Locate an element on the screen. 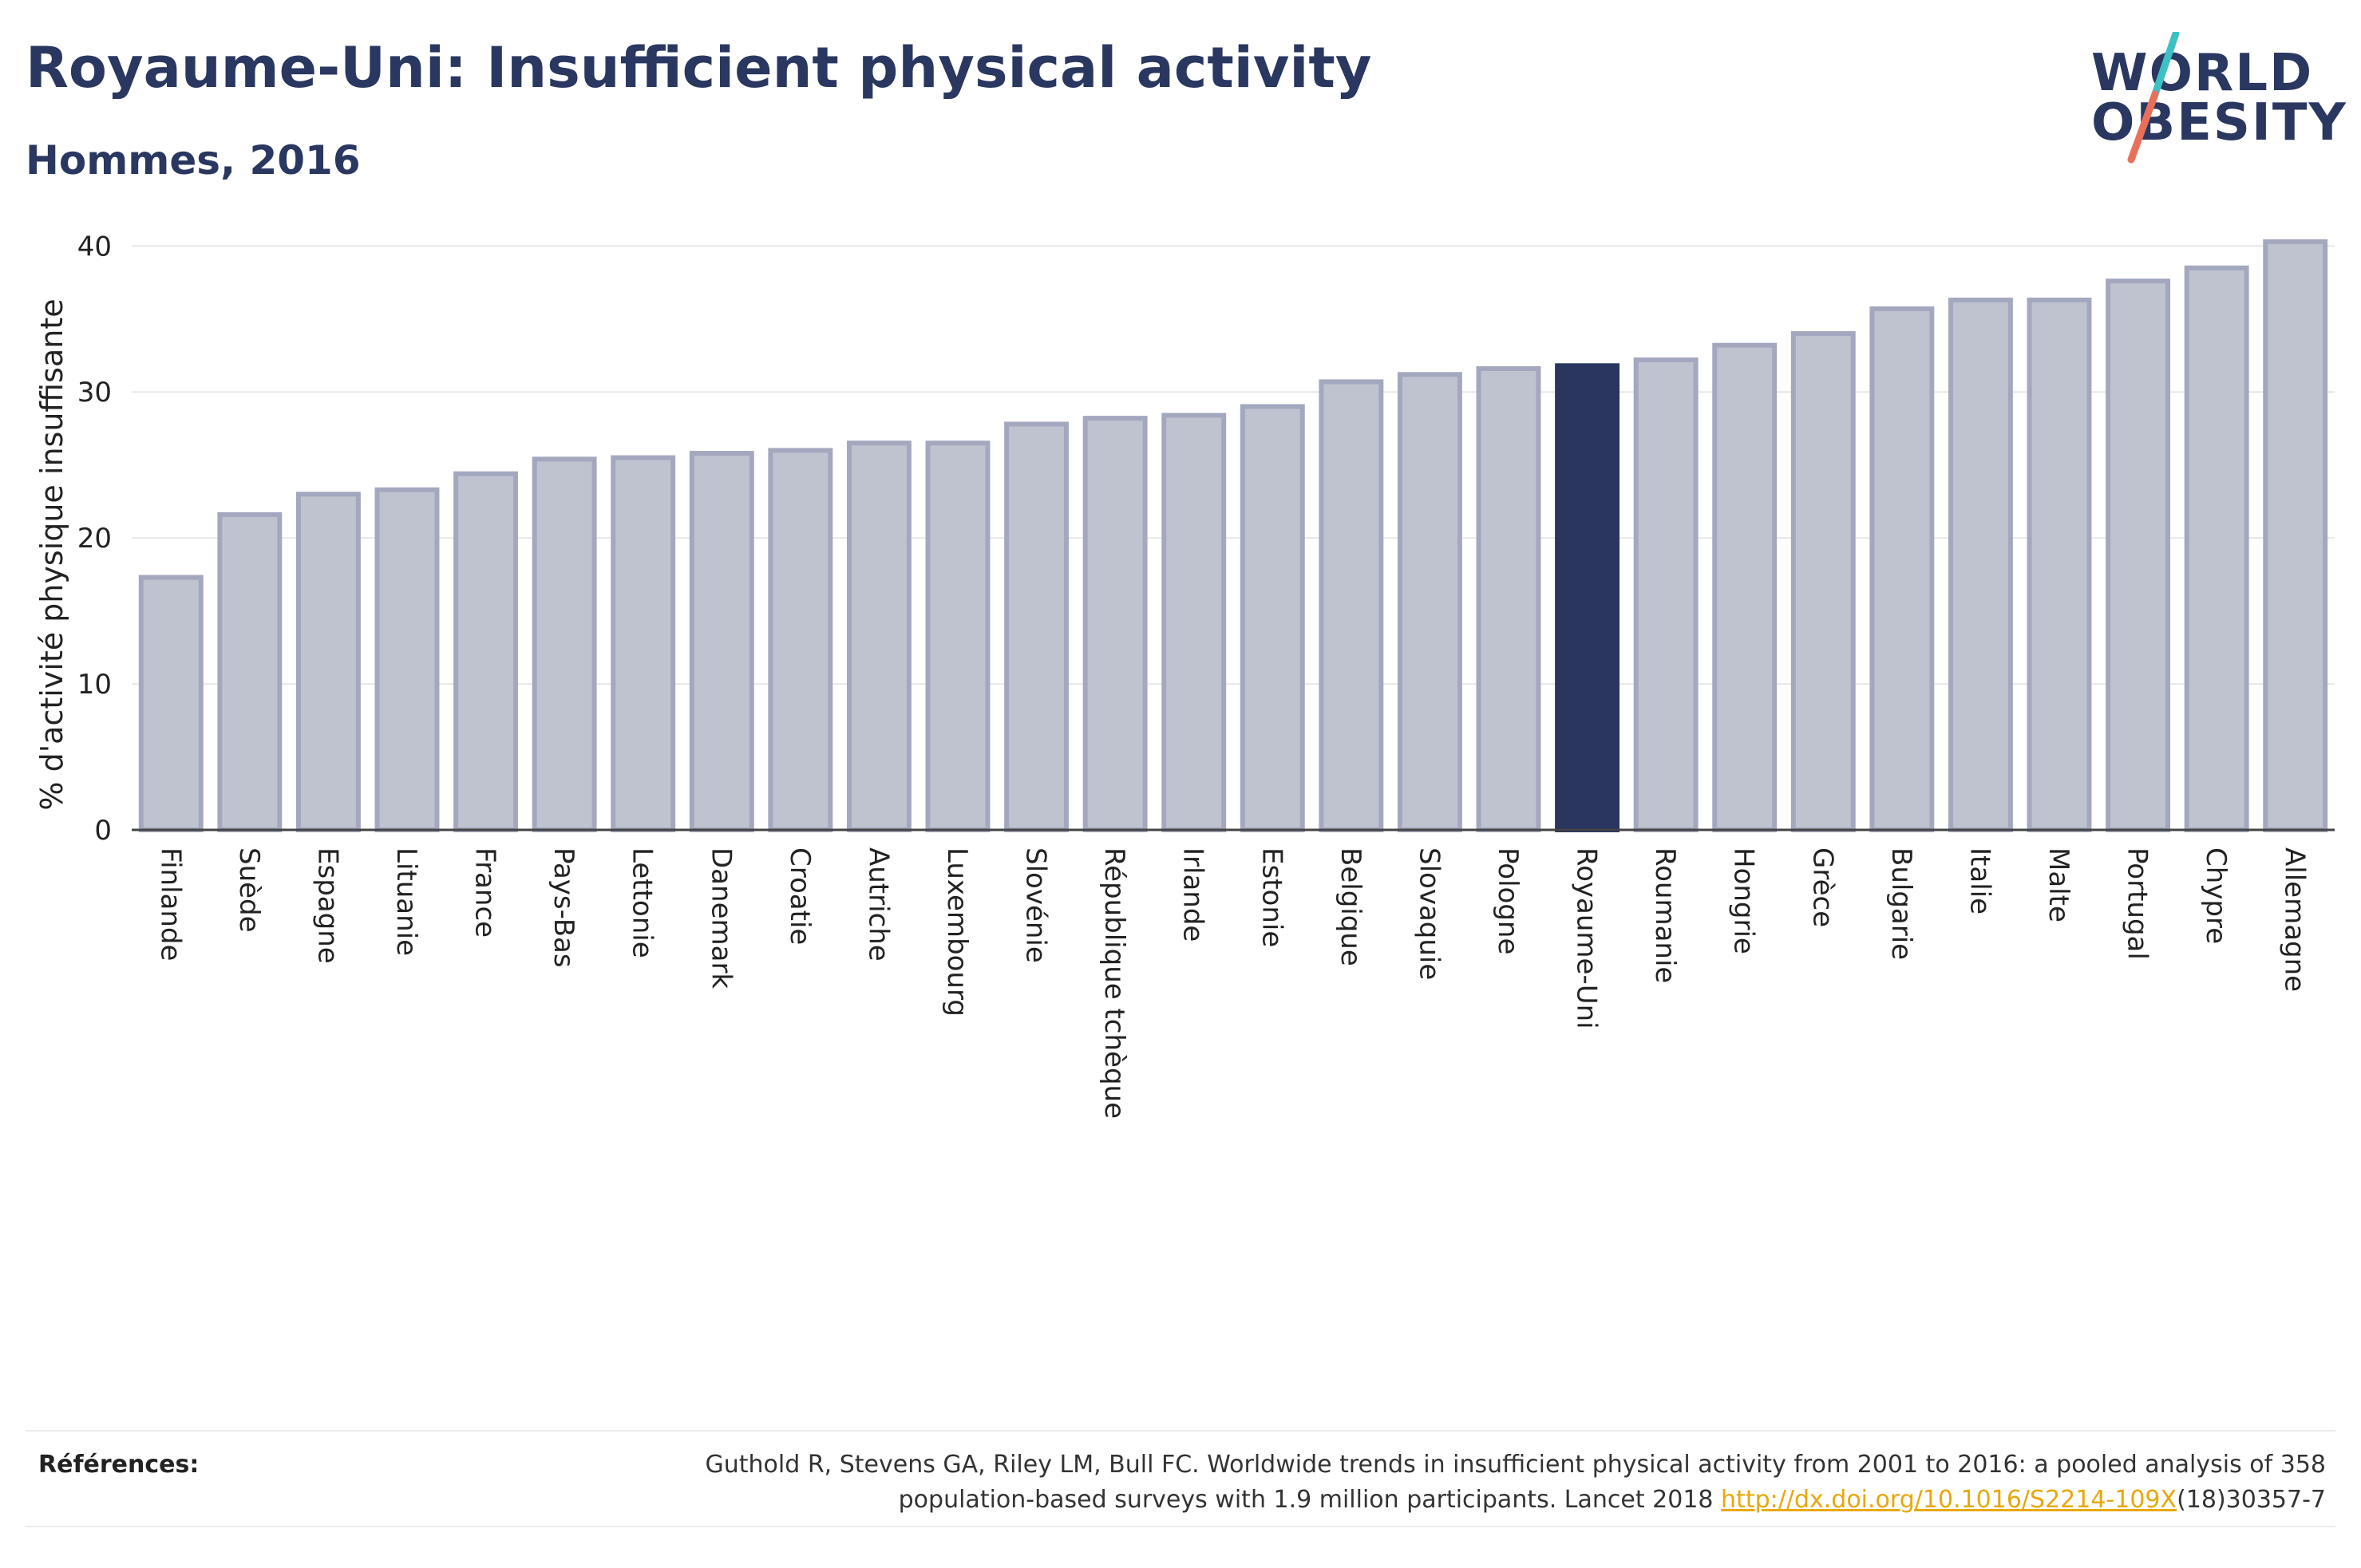 This screenshot has width=2361, height=1568. x-tick-label: Luxembourg is located at coordinates (957, 932).